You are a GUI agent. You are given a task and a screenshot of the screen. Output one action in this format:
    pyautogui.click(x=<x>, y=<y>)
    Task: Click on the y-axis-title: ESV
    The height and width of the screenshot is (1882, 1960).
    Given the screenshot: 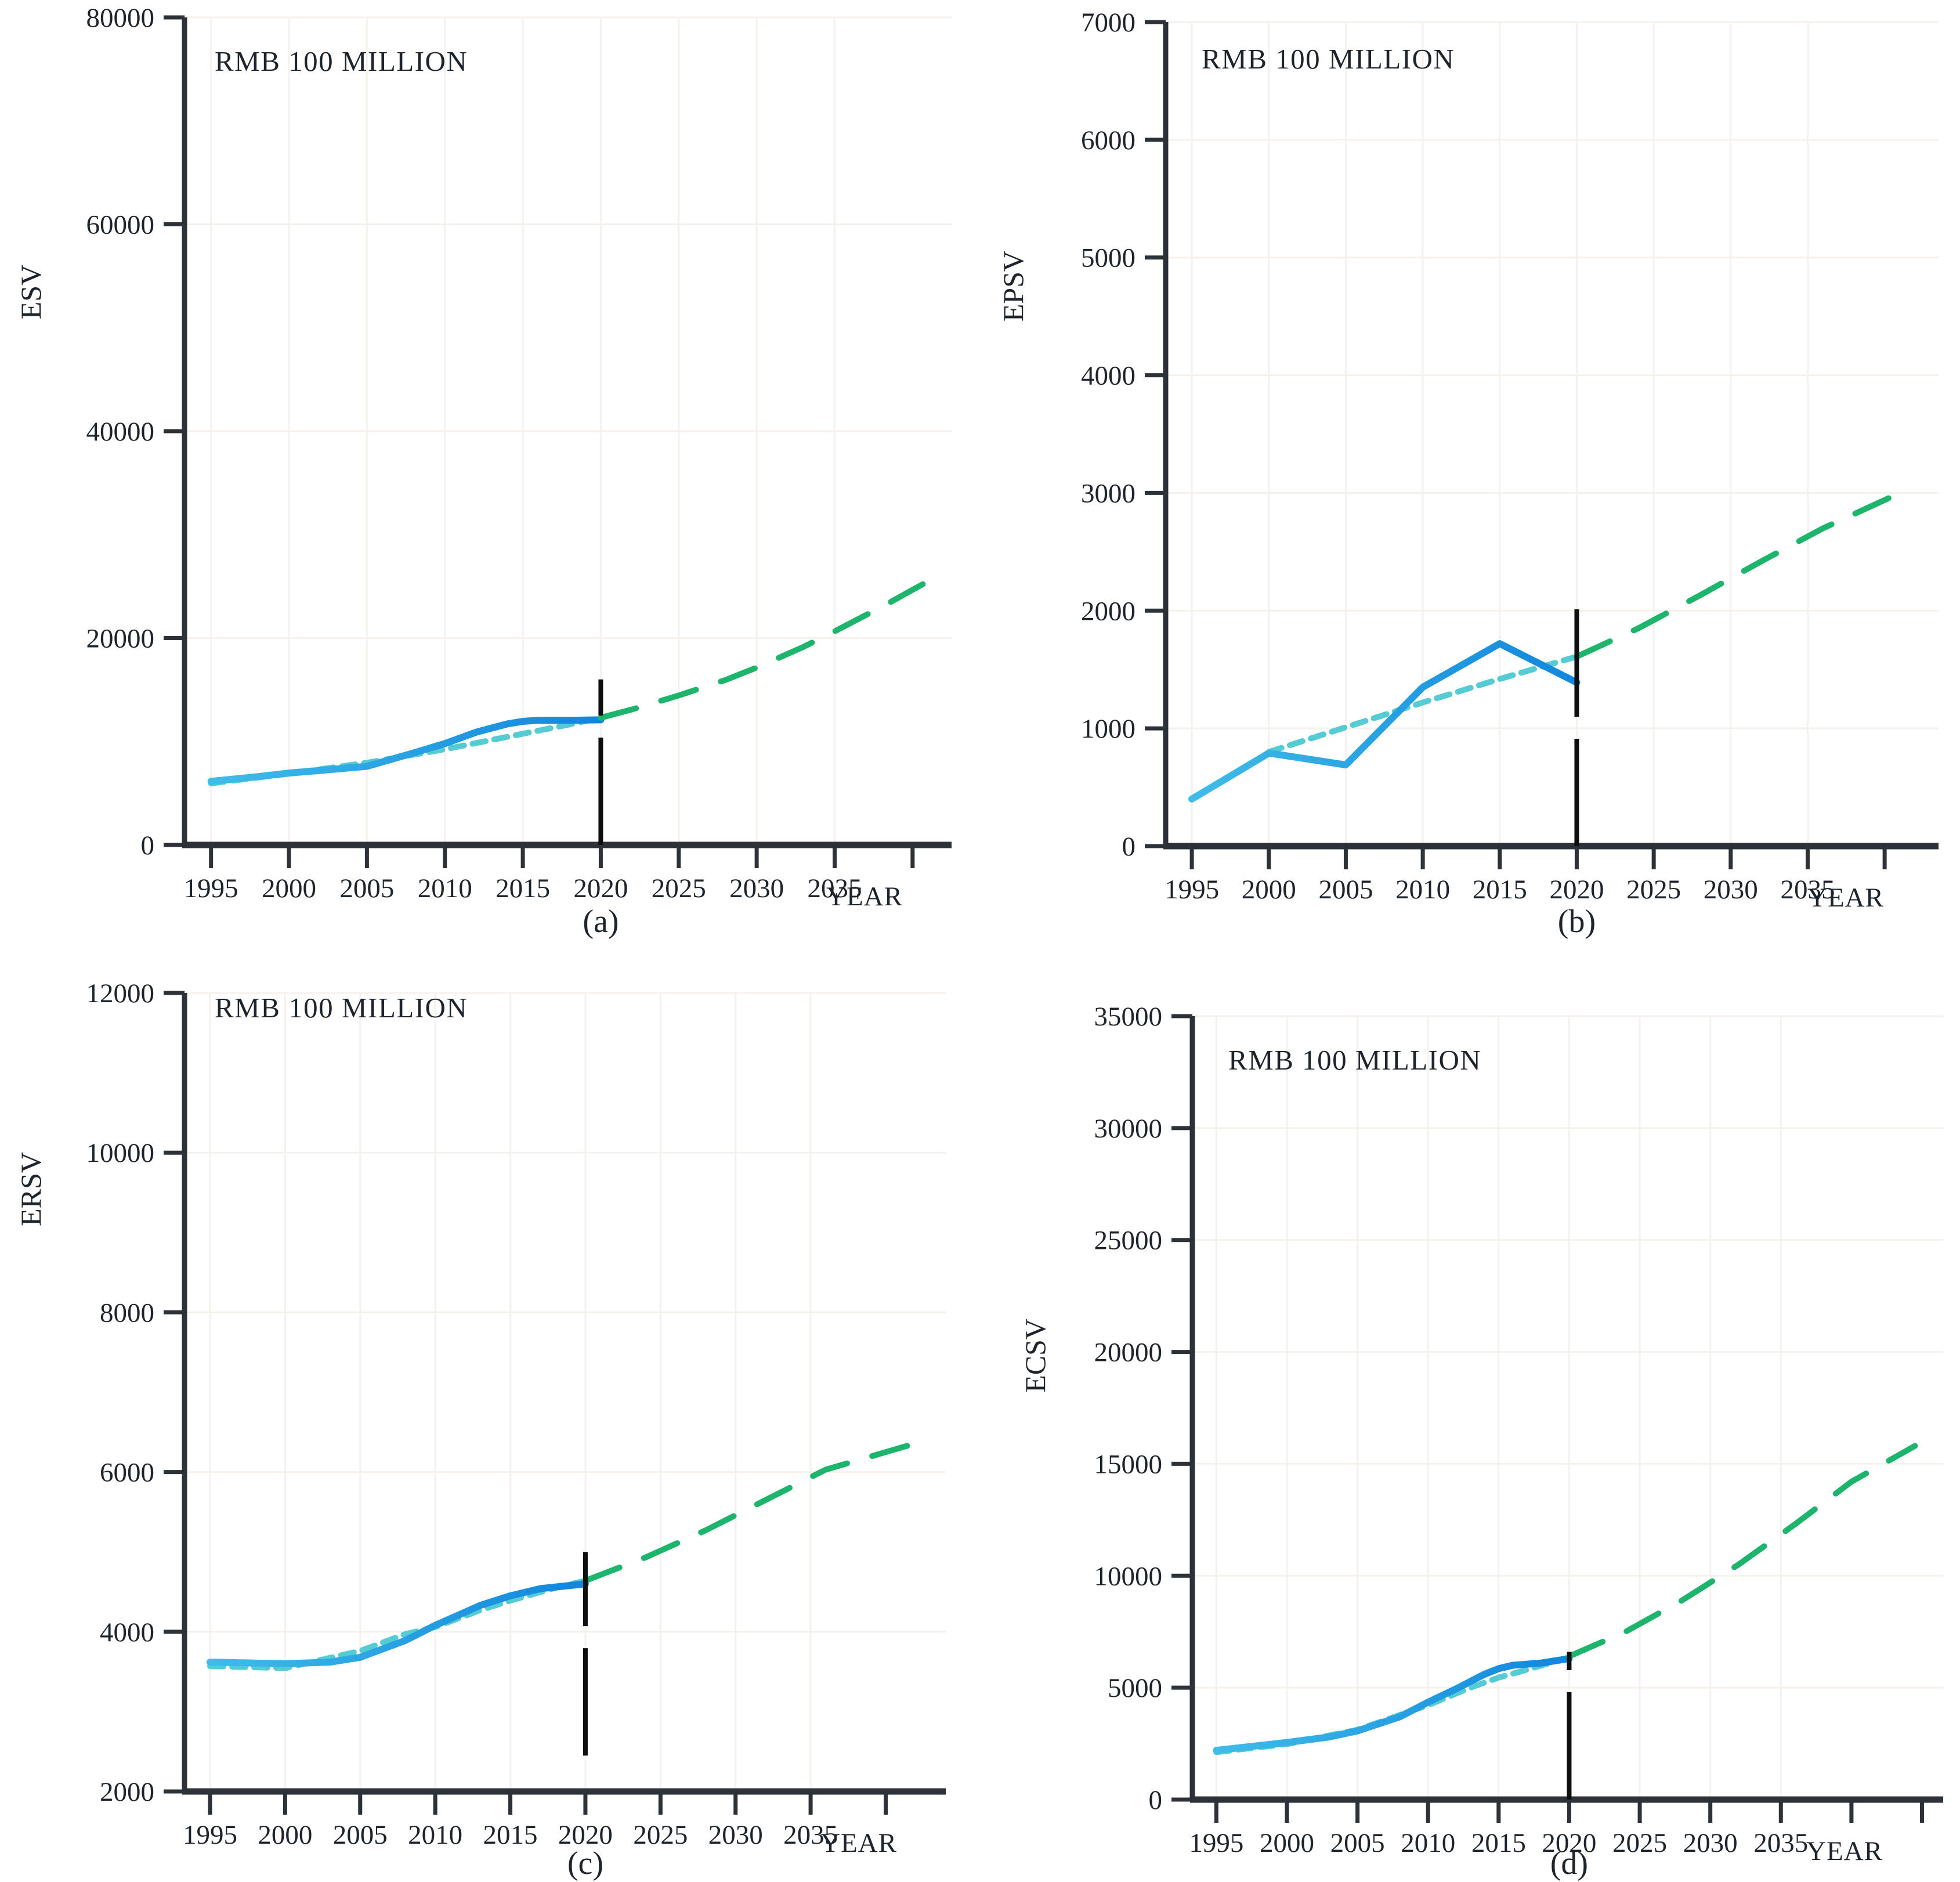 What is the action you would take?
    pyautogui.click(x=31, y=292)
    